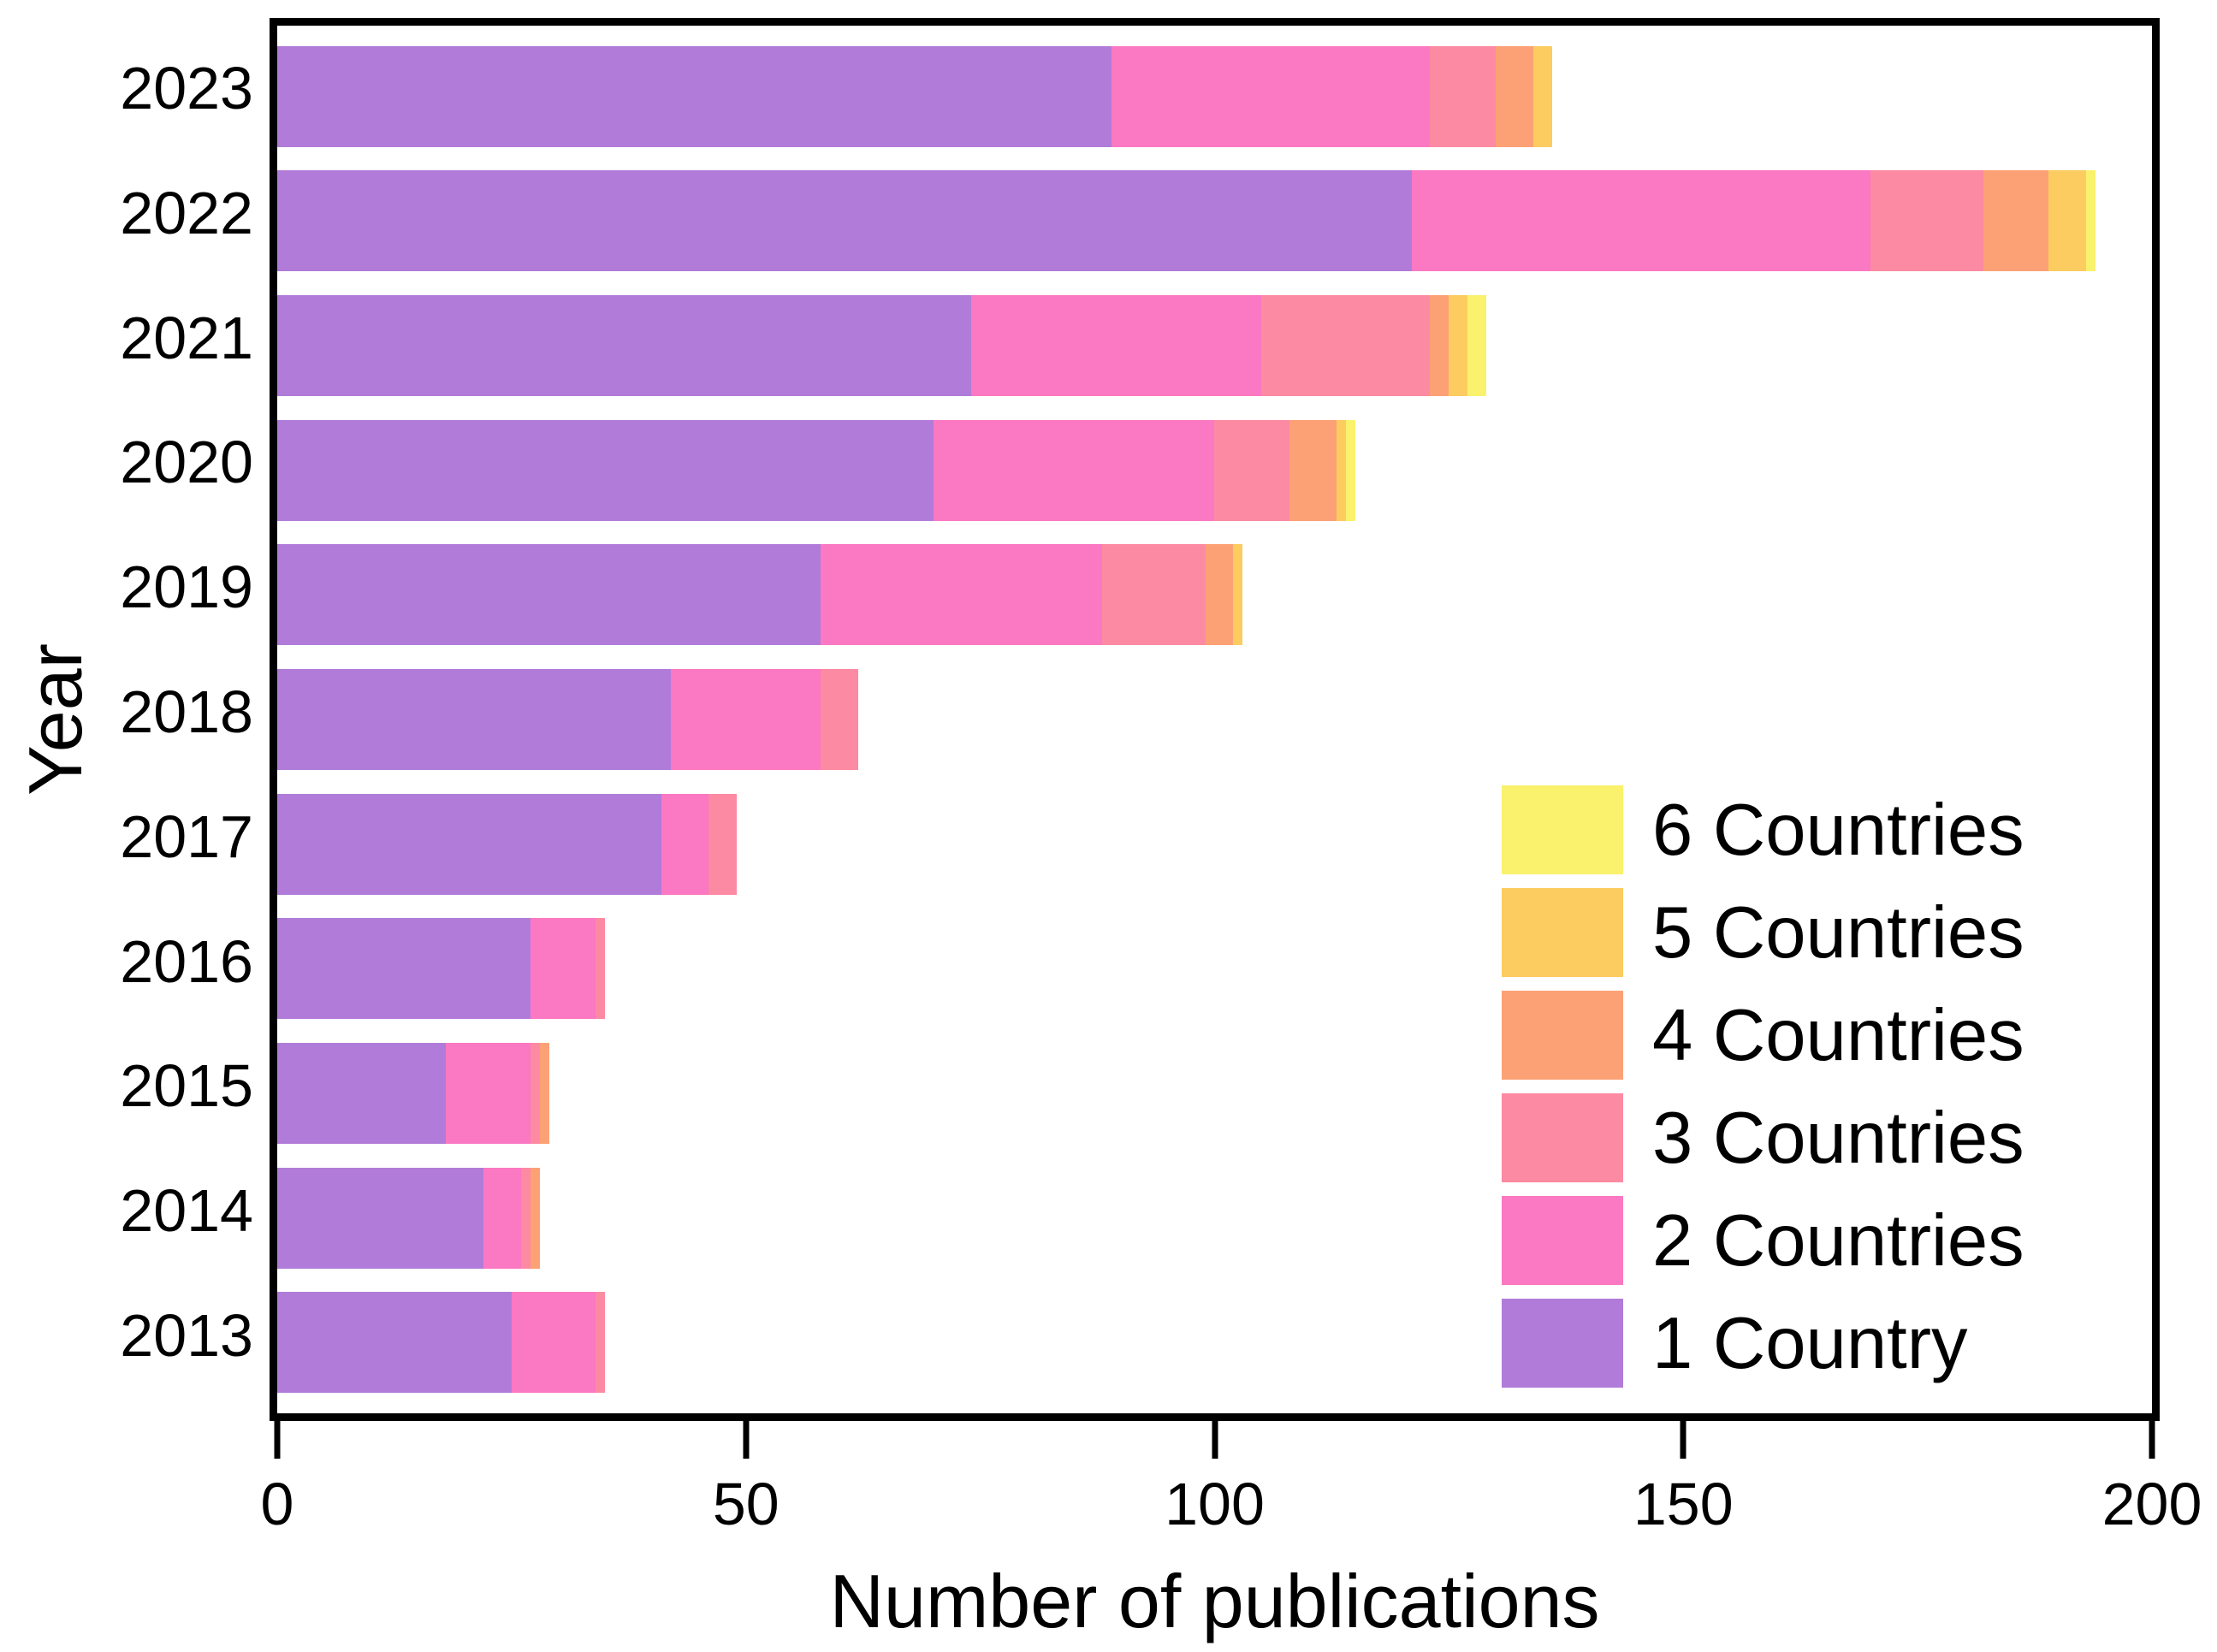 This screenshot has width=2217, height=1652. Describe the element at coordinates (1683, 1504) in the screenshot. I see `x-tick-label: 150` at that location.